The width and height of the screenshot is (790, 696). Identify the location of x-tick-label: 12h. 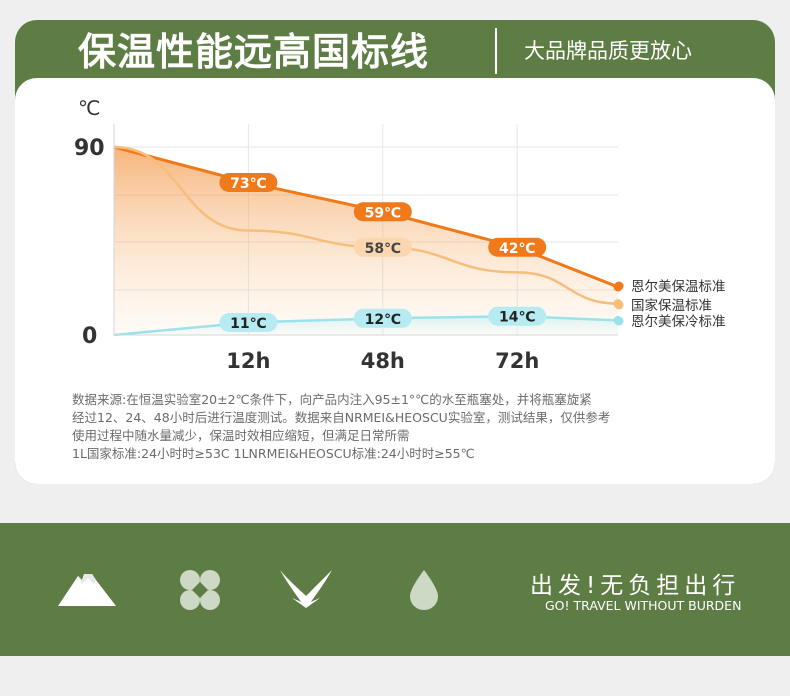
(248, 361).